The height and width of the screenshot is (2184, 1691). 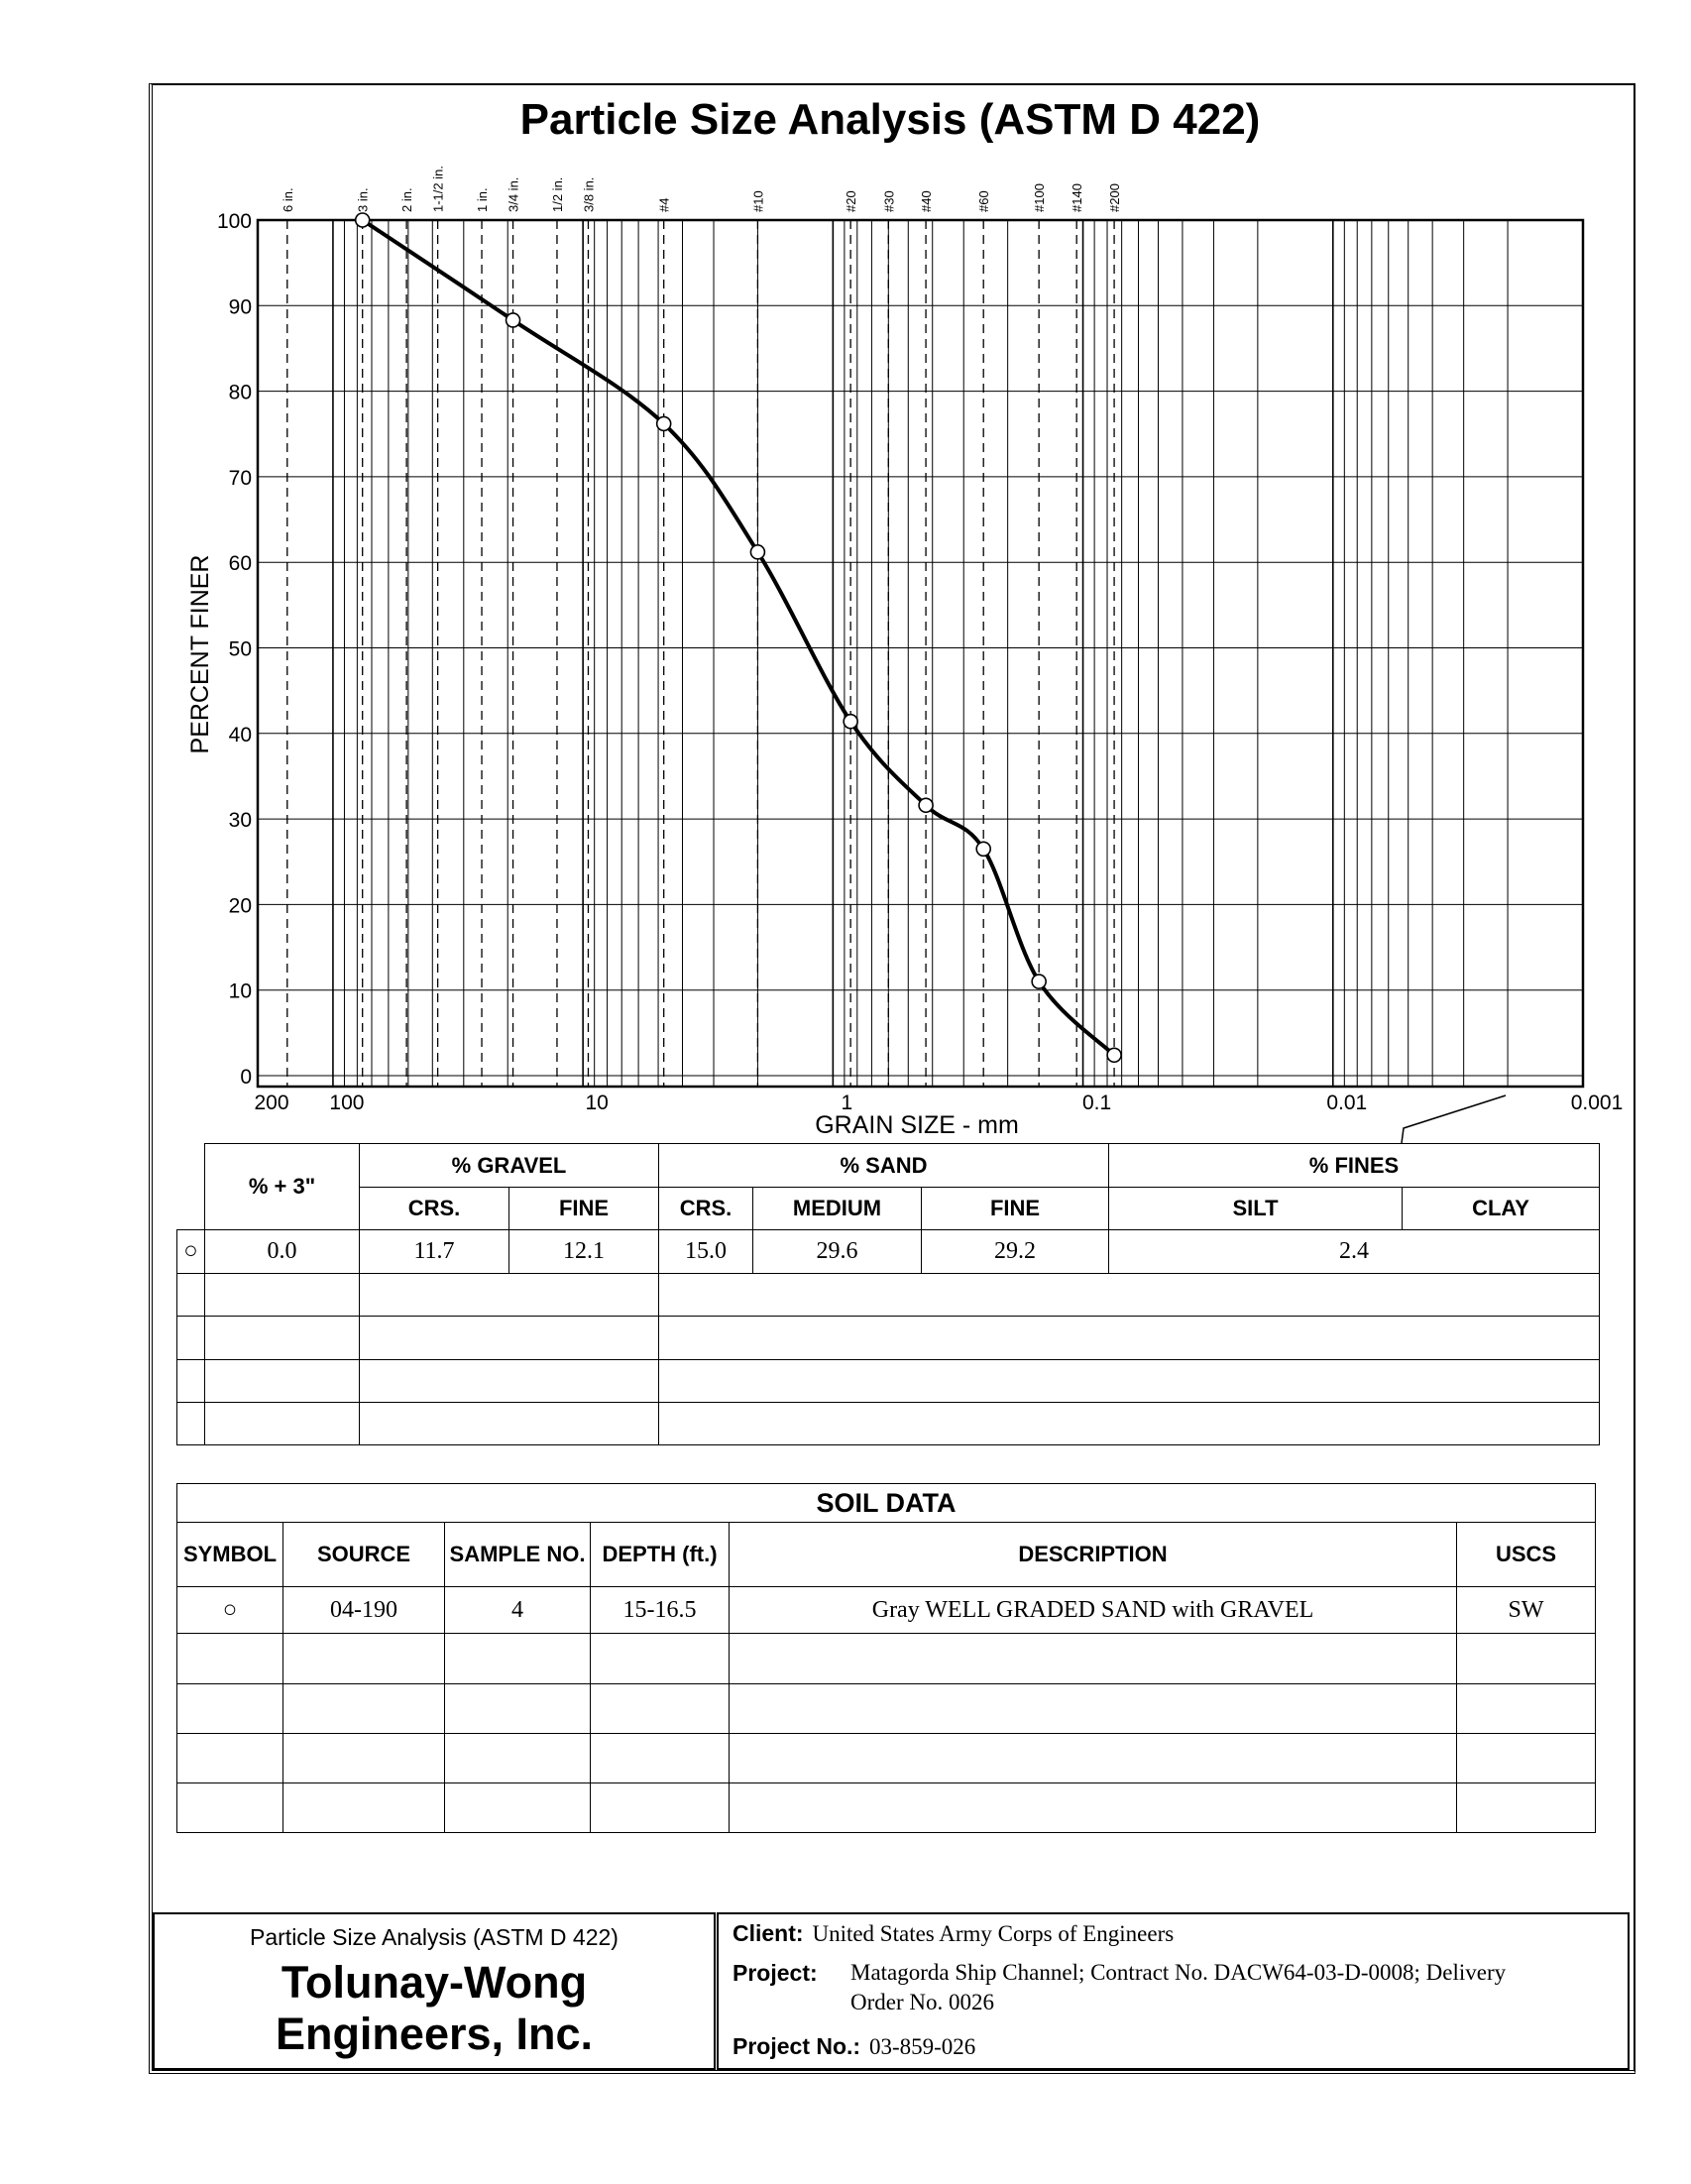 I want to click on x-tick-label: 100, so click(x=346, y=1103).